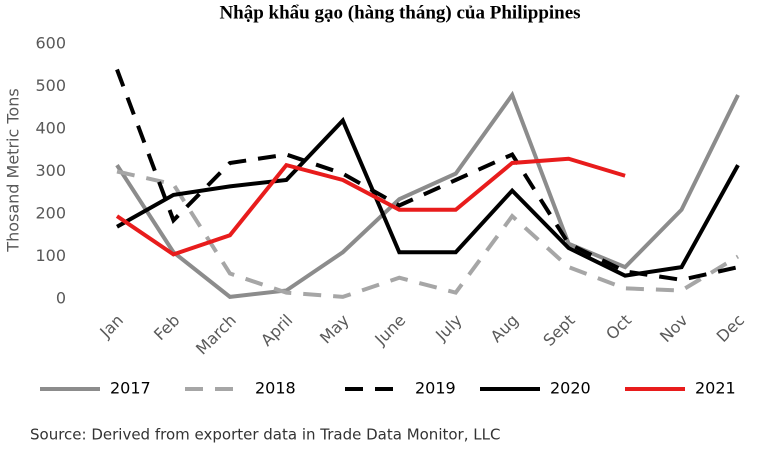 Image resolution: width=778 pixels, height=453 pixels. I want to click on x-tick-label: April, so click(276, 330).